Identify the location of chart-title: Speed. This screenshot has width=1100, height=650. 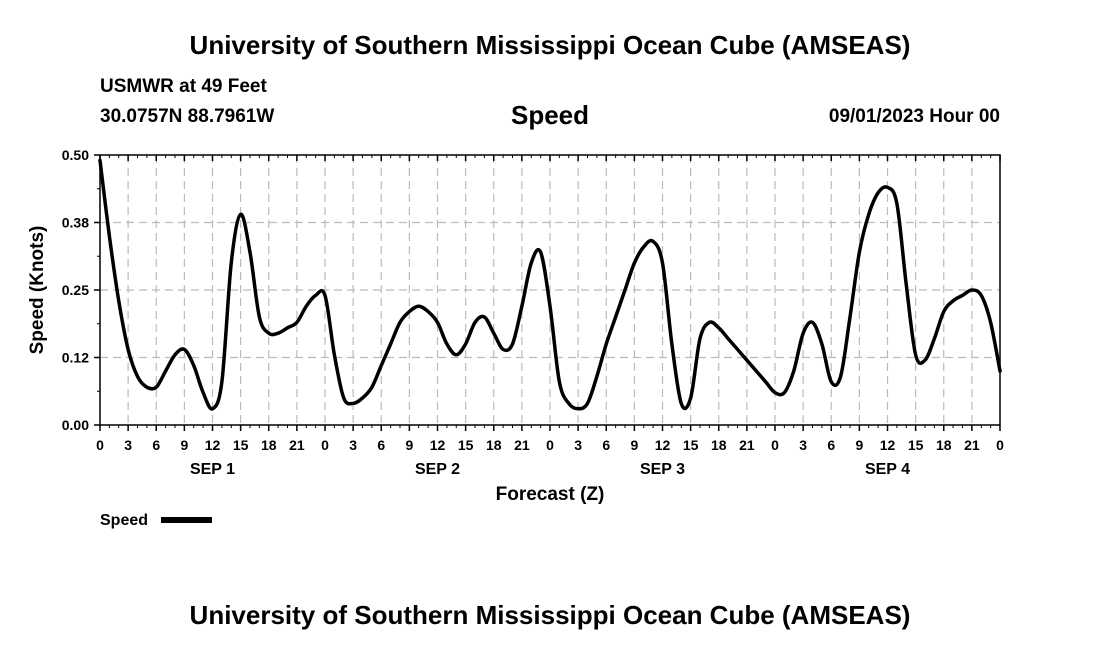
(550, 115).